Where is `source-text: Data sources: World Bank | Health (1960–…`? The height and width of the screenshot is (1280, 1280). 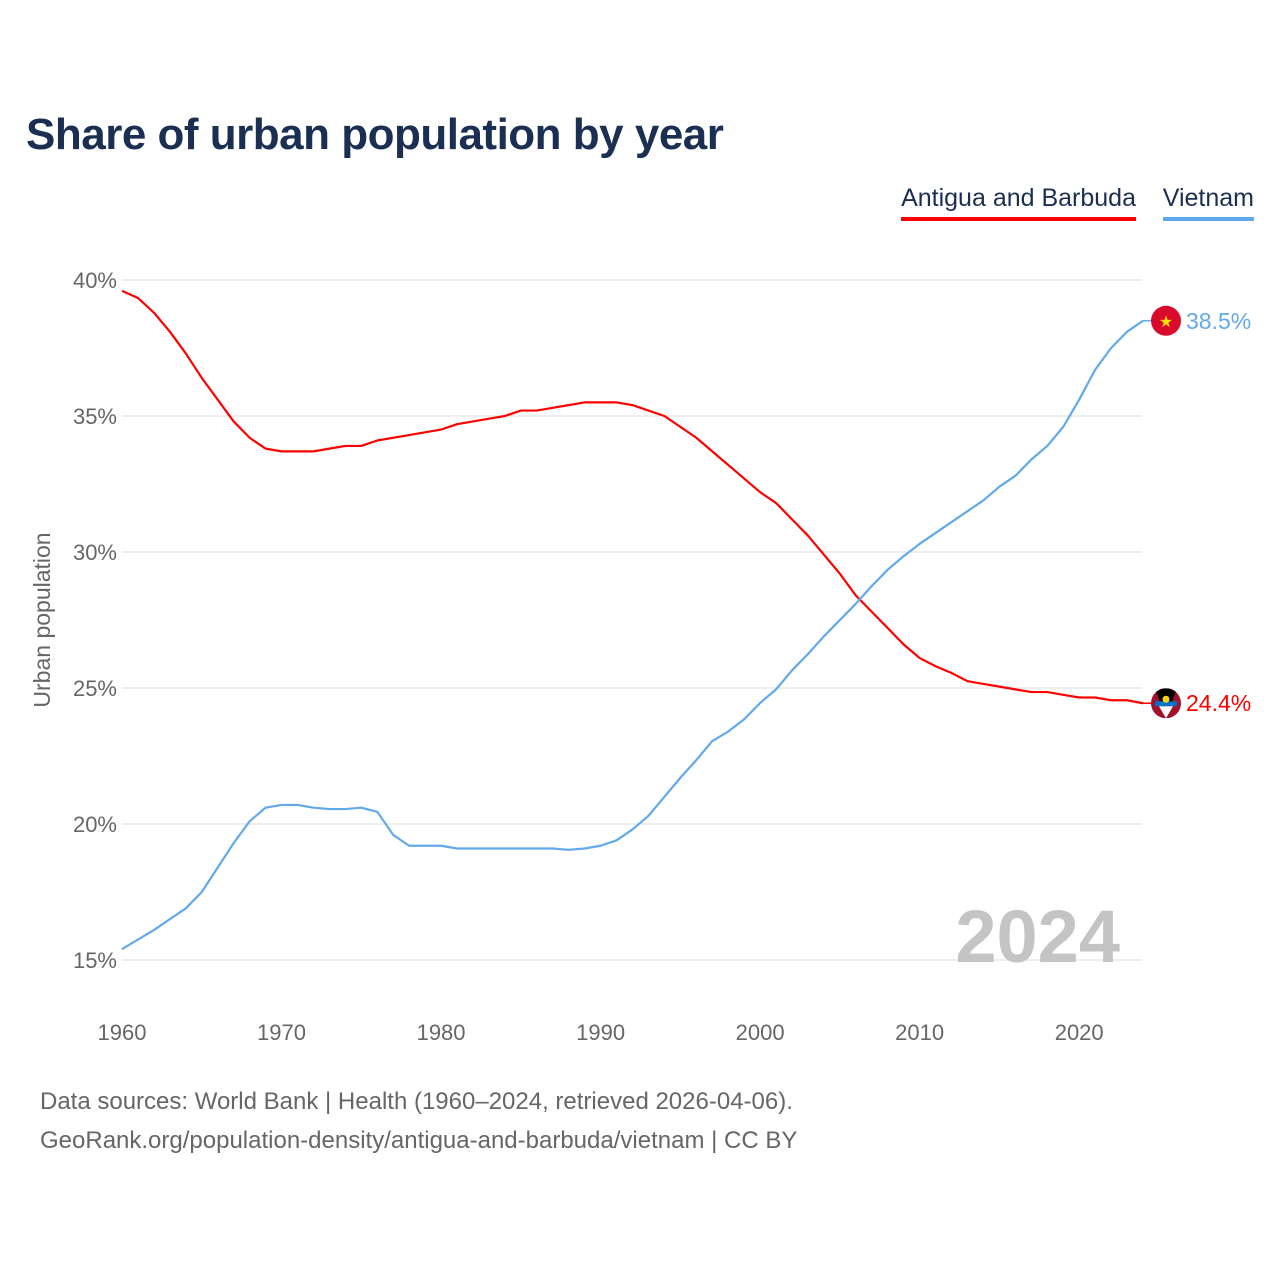
source-text: Data sources: World Bank | Health (1960–… is located at coordinates (416, 1101).